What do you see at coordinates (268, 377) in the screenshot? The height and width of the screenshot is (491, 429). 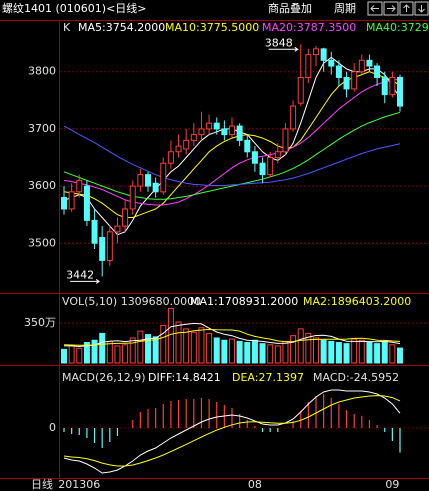 I see `legend-entry: DEA:27.1397` at bounding box center [268, 377].